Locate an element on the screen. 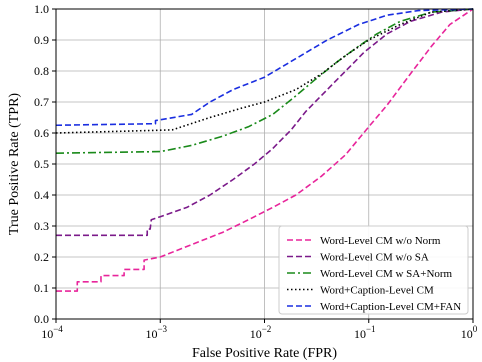 The image size is (482, 362). x-tick-exponent: 0 is located at coordinates (475, 329).